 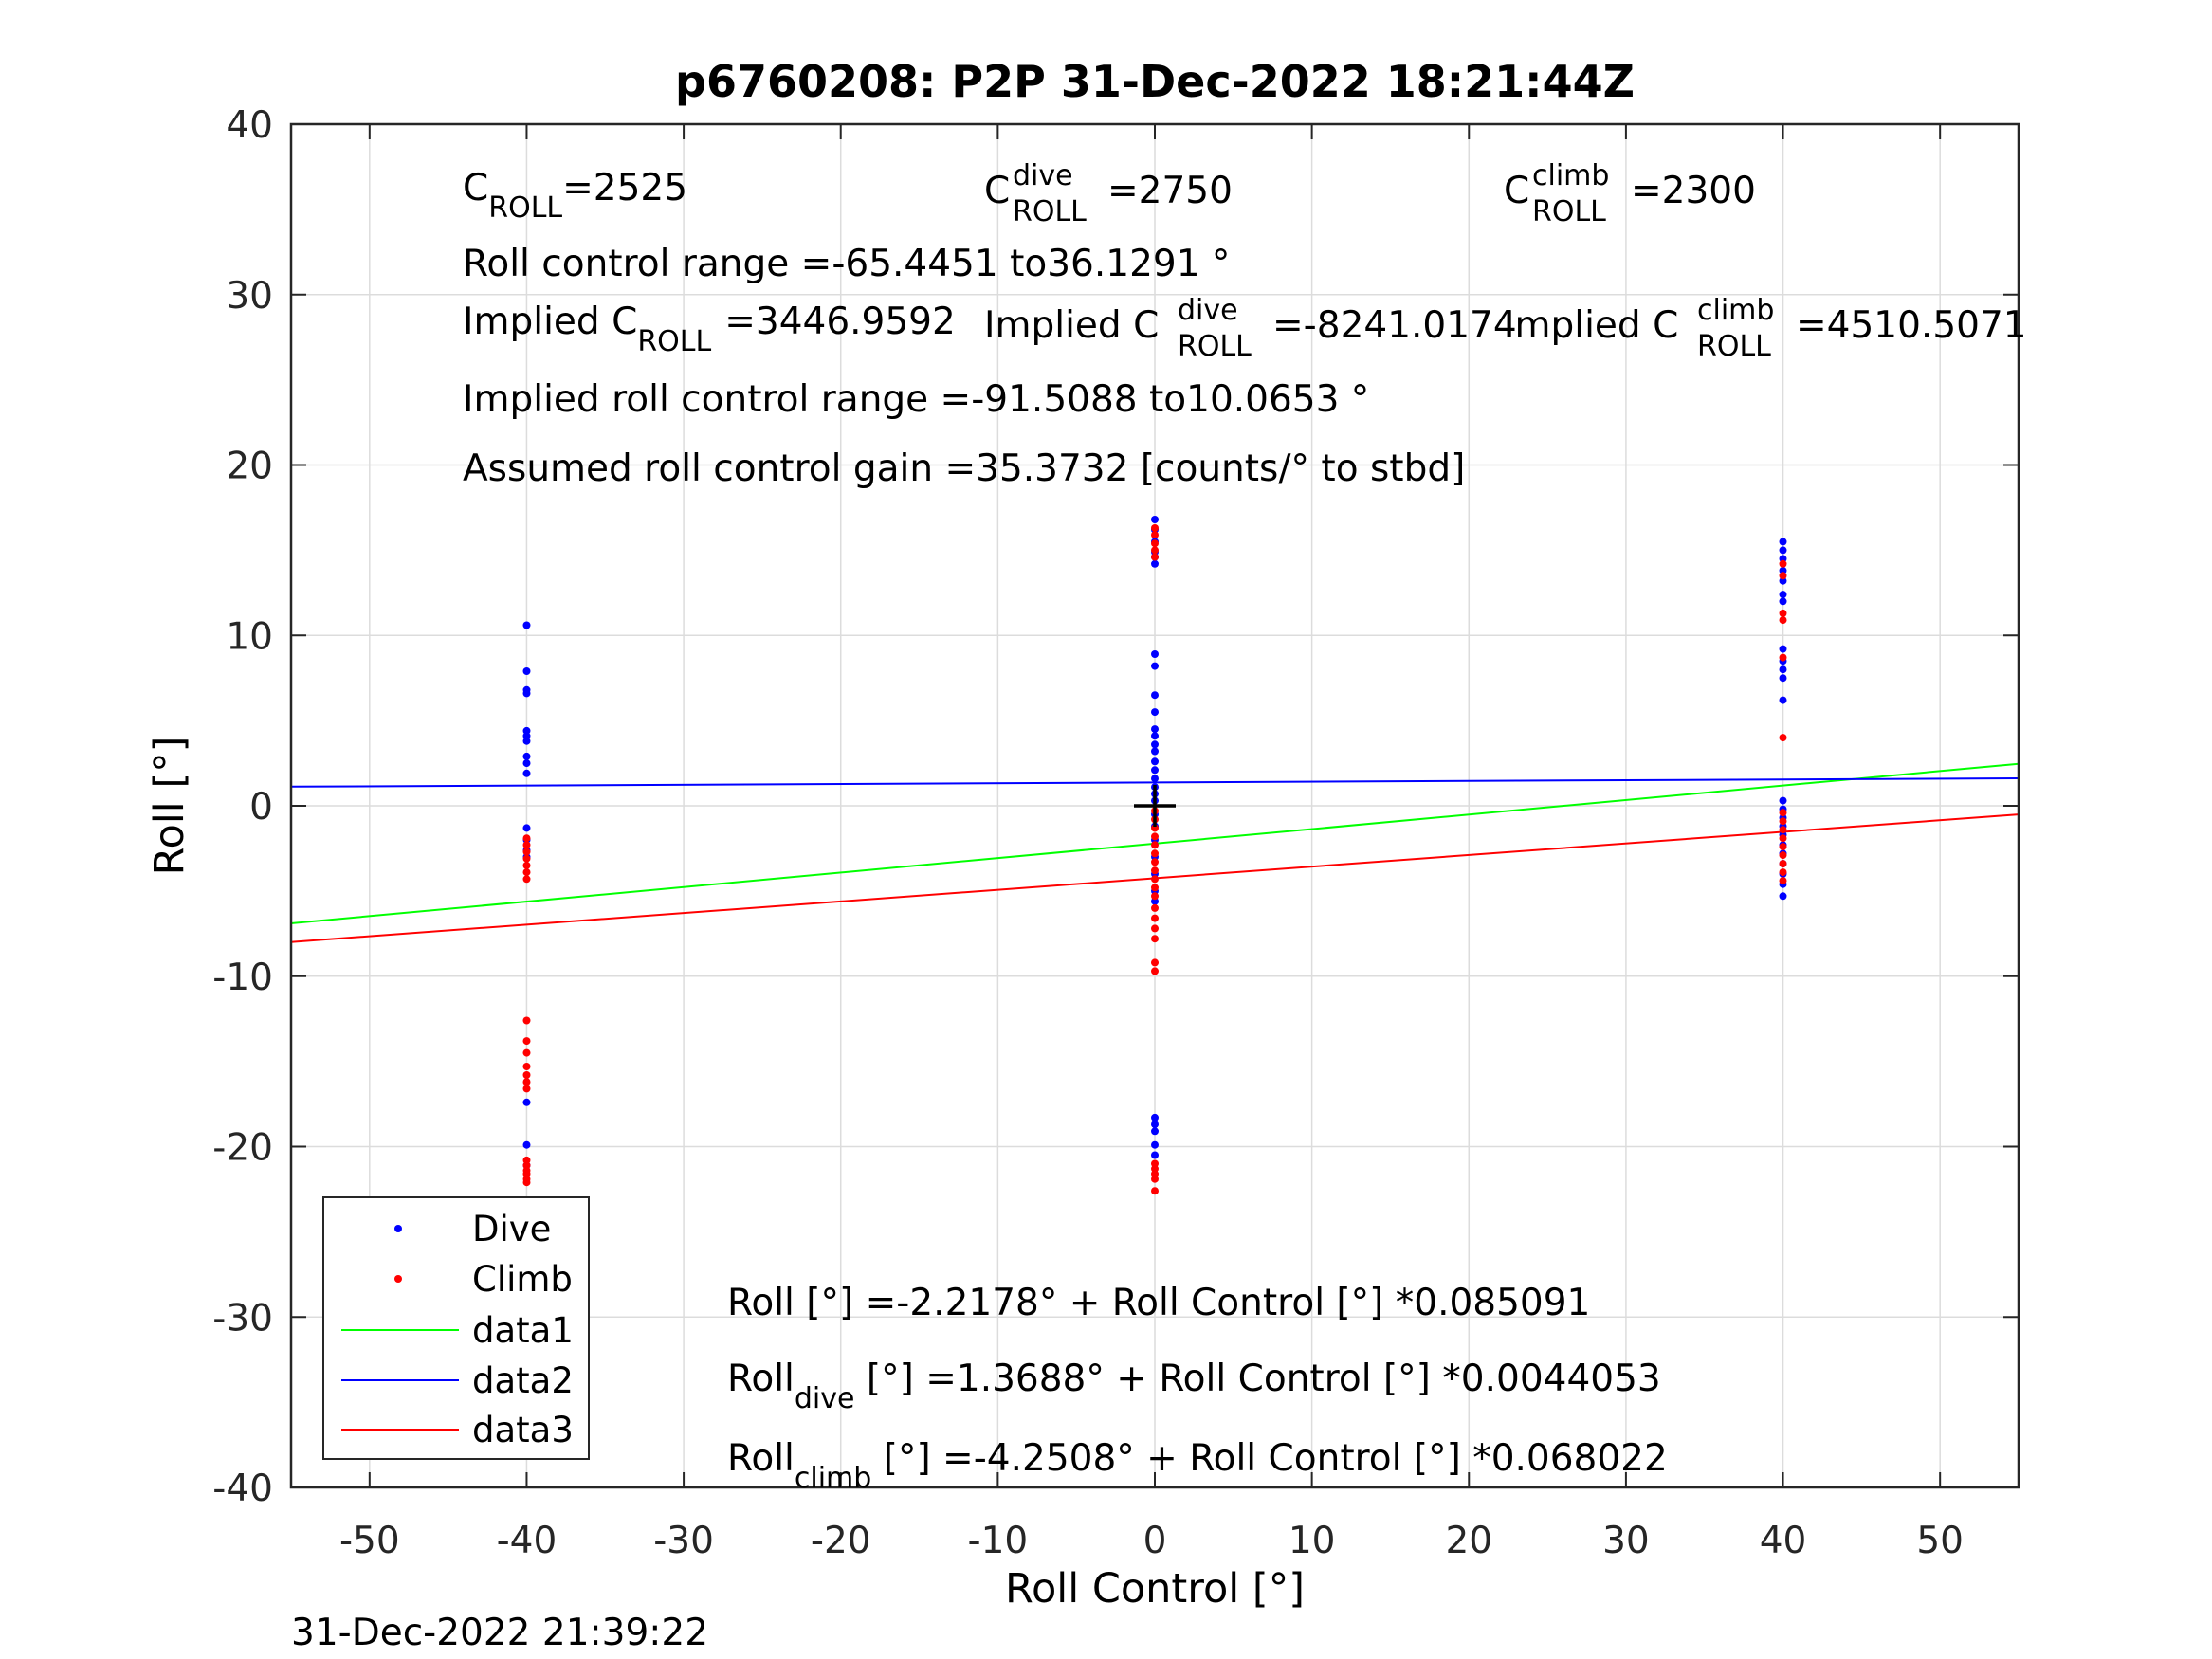 I want to click on x-tick-label: 0, so click(x=1155, y=1541).